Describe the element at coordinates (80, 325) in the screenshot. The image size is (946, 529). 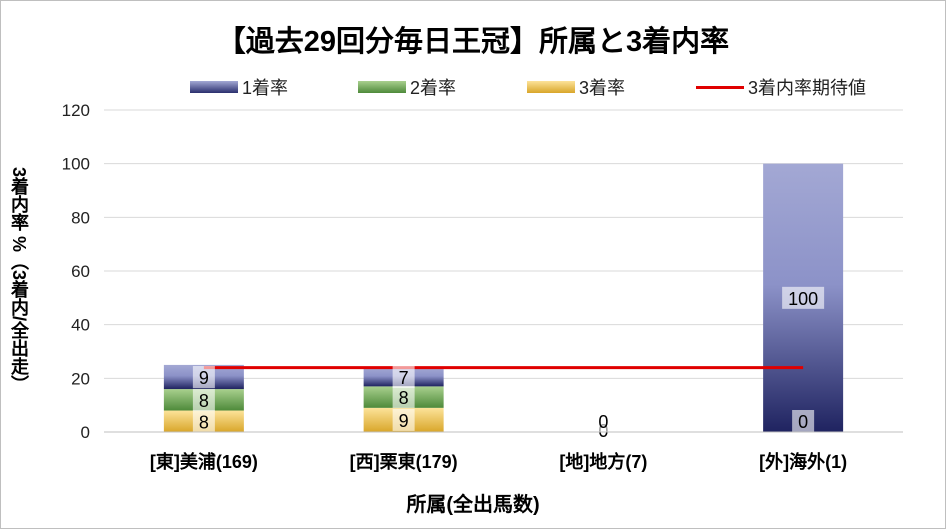
I see `y-tick-label: 40` at that location.